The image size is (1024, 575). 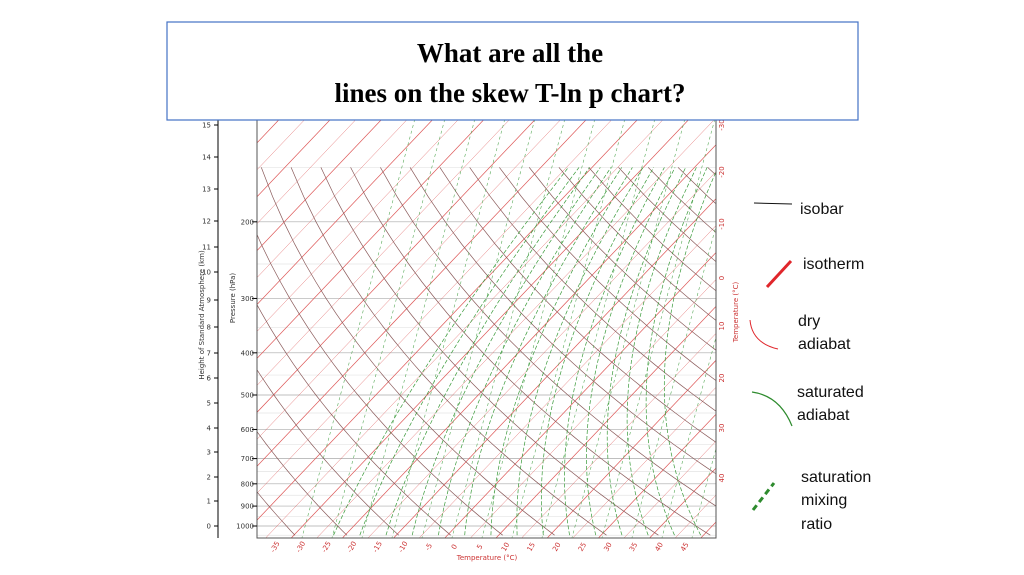 I want to click on legend-label: ratio, so click(x=816, y=524).